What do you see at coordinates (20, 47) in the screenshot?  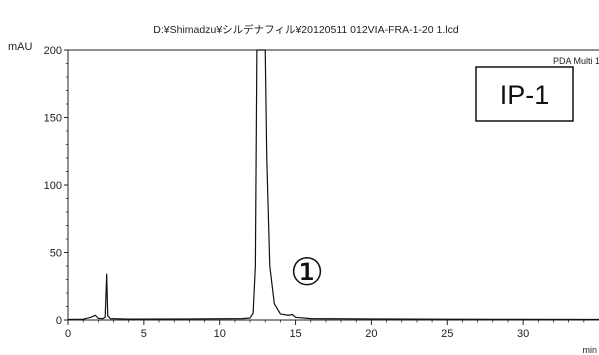 I see `y-axis-label: mAU` at bounding box center [20, 47].